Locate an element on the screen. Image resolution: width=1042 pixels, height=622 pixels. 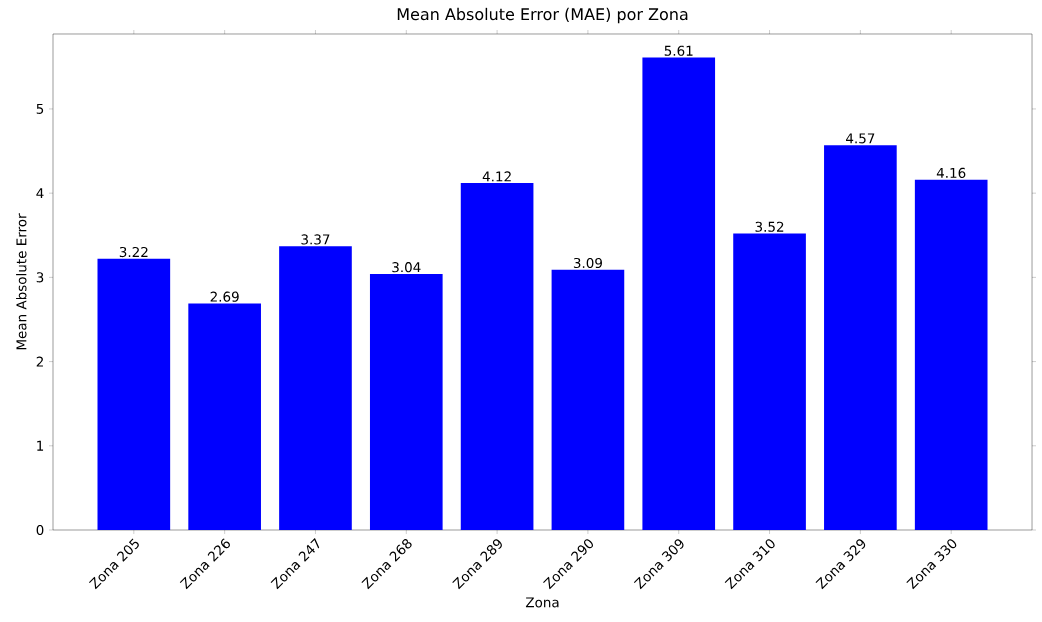
y-axis-title: Mean Absolute Error is located at coordinates (21, 281).